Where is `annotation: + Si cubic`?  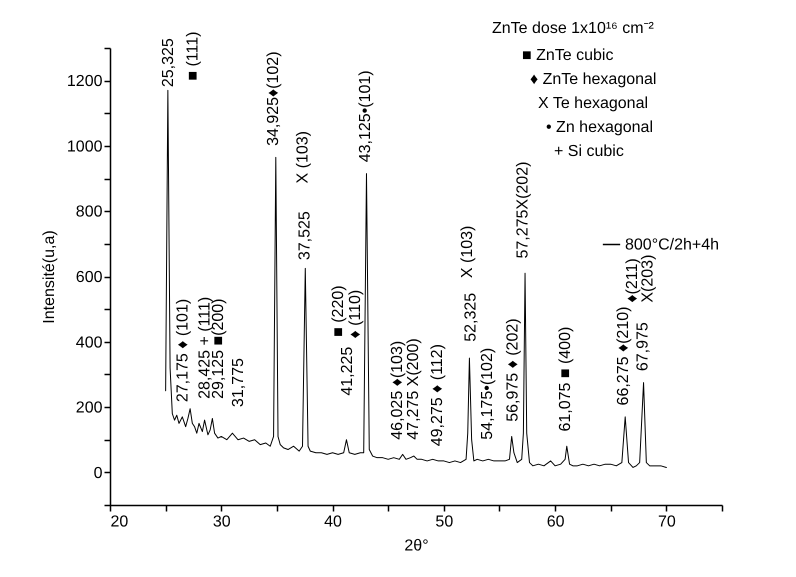 annotation: + Si cubic is located at coordinates (589, 151).